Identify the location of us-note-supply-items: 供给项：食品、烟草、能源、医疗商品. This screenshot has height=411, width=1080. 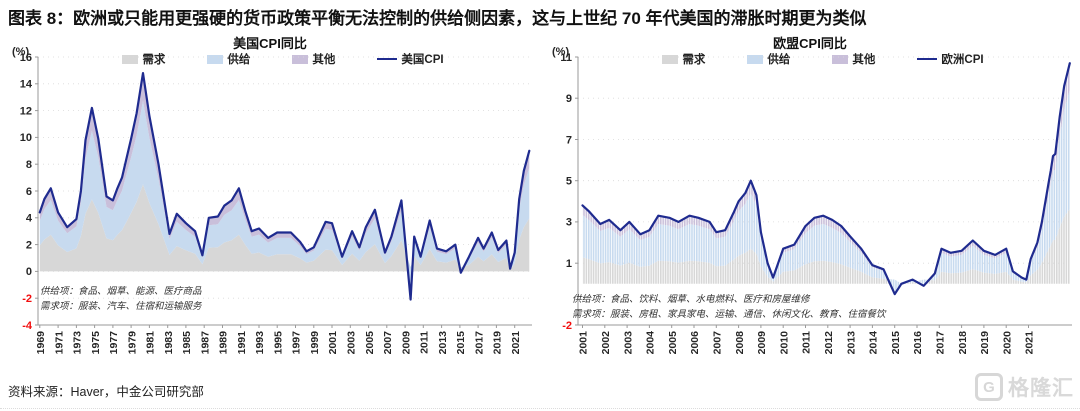
(121, 291).